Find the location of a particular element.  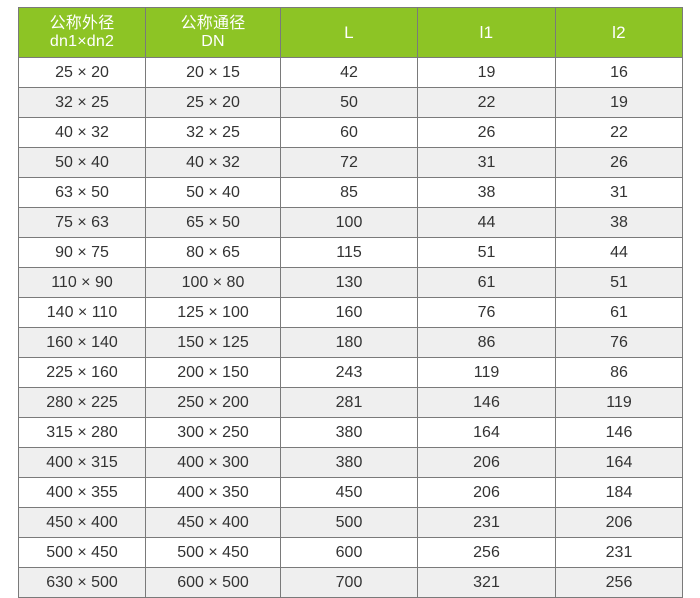

cell-length-l1: 26 is located at coordinates (486, 132).